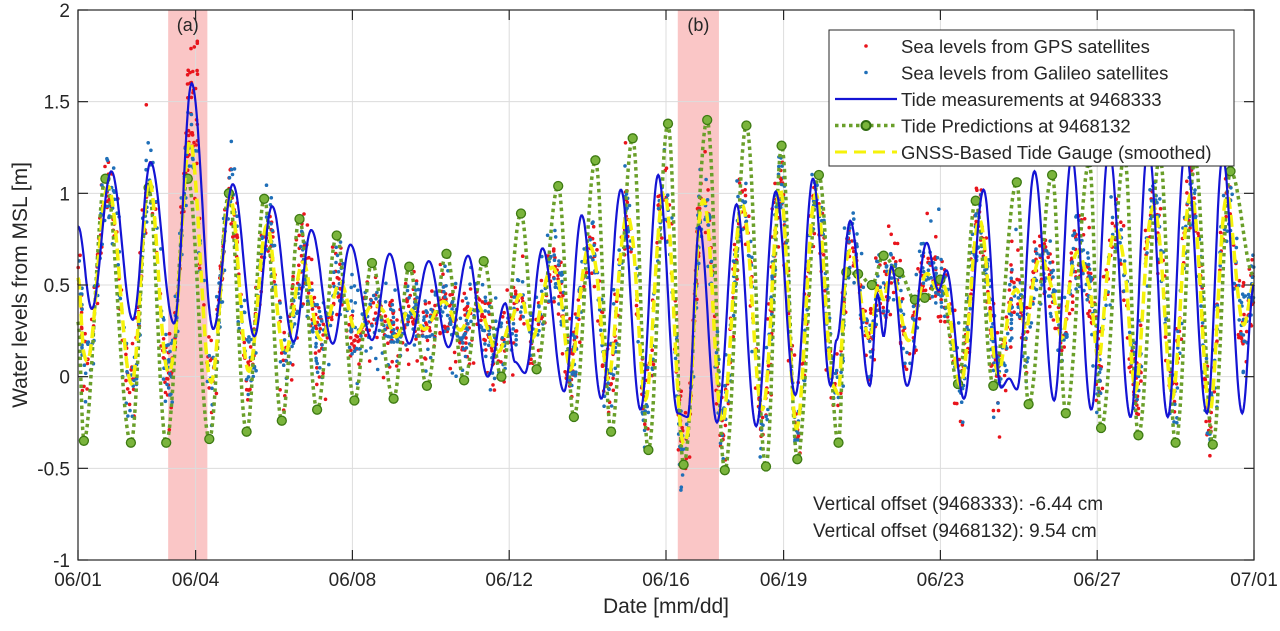  What do you see at coordinates (1025, 46) in the screenshot?
I see `legend-label: Sea levels from GPS satellites` at bounding box center [1025, 46].